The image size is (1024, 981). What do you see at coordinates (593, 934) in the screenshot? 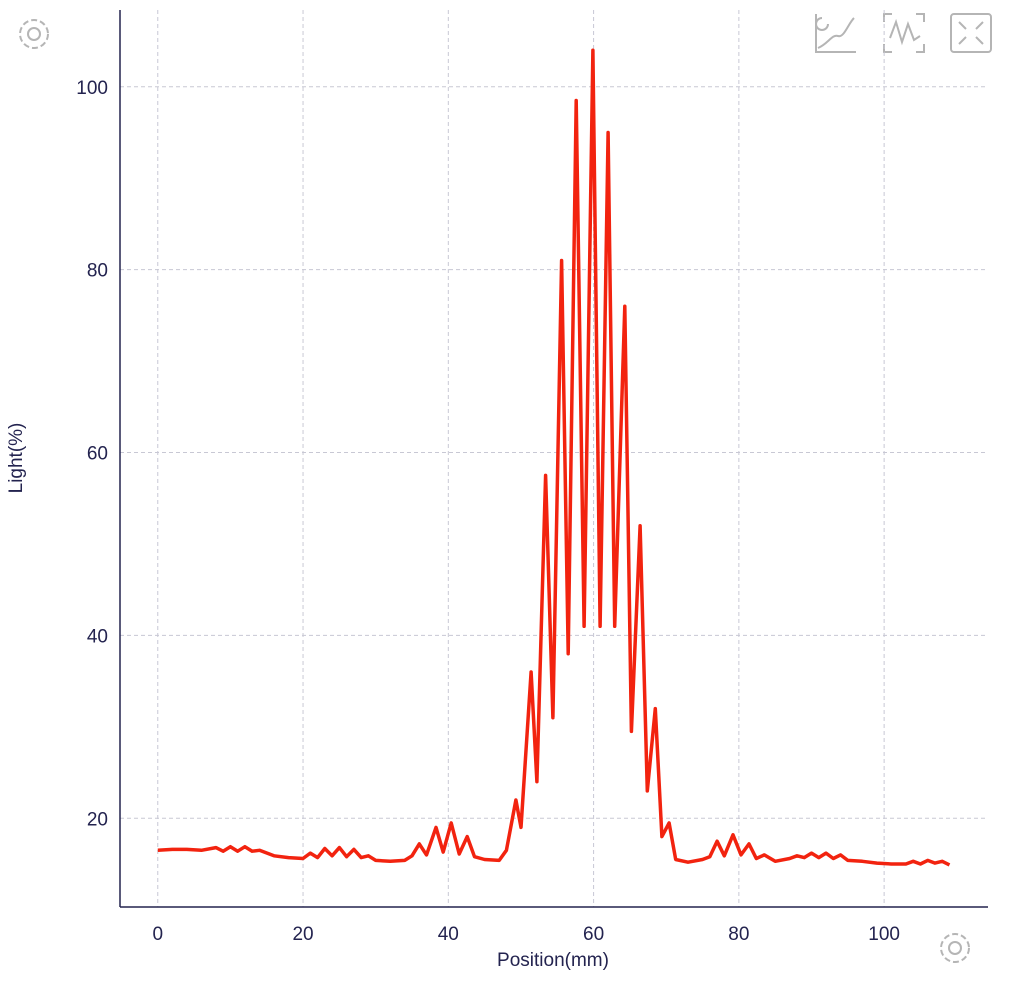
I see `x-tick-label: 60` at bounding box center [593, 934].